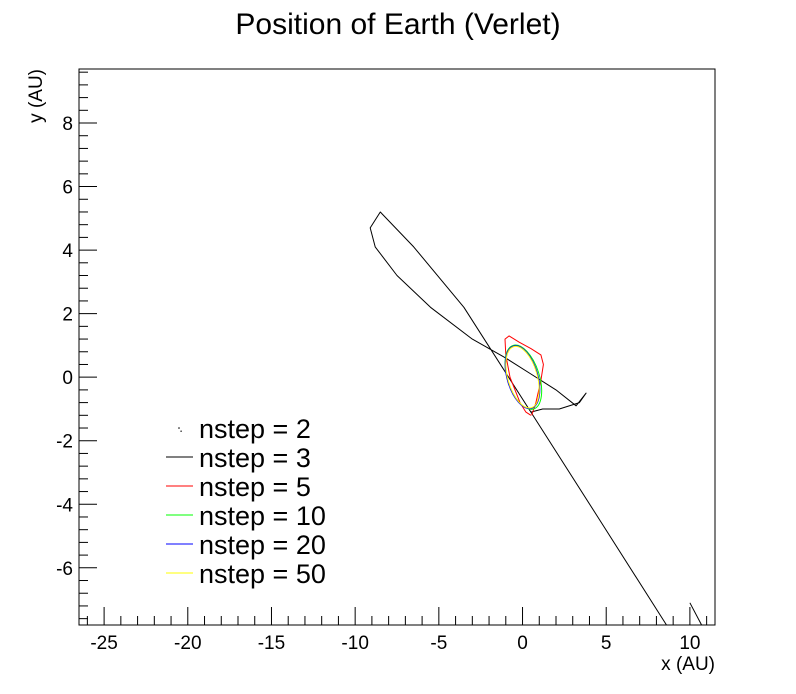 The height and width of the screenshot is (694, 796). Describe the element at coordinates (522, 643) in the screenshot. I see `x-tick-label: 0` at that location.